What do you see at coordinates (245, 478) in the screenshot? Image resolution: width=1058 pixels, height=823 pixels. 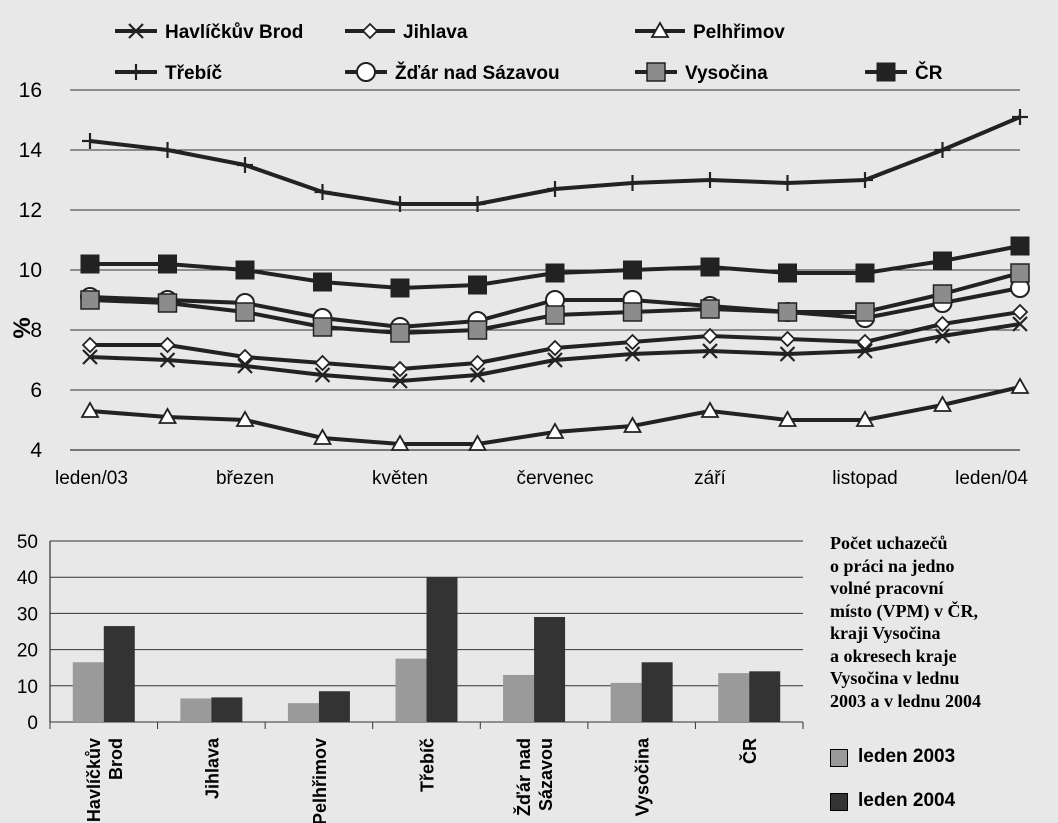 I see `x-tick-label: březen` at bounding box center [245, 478].